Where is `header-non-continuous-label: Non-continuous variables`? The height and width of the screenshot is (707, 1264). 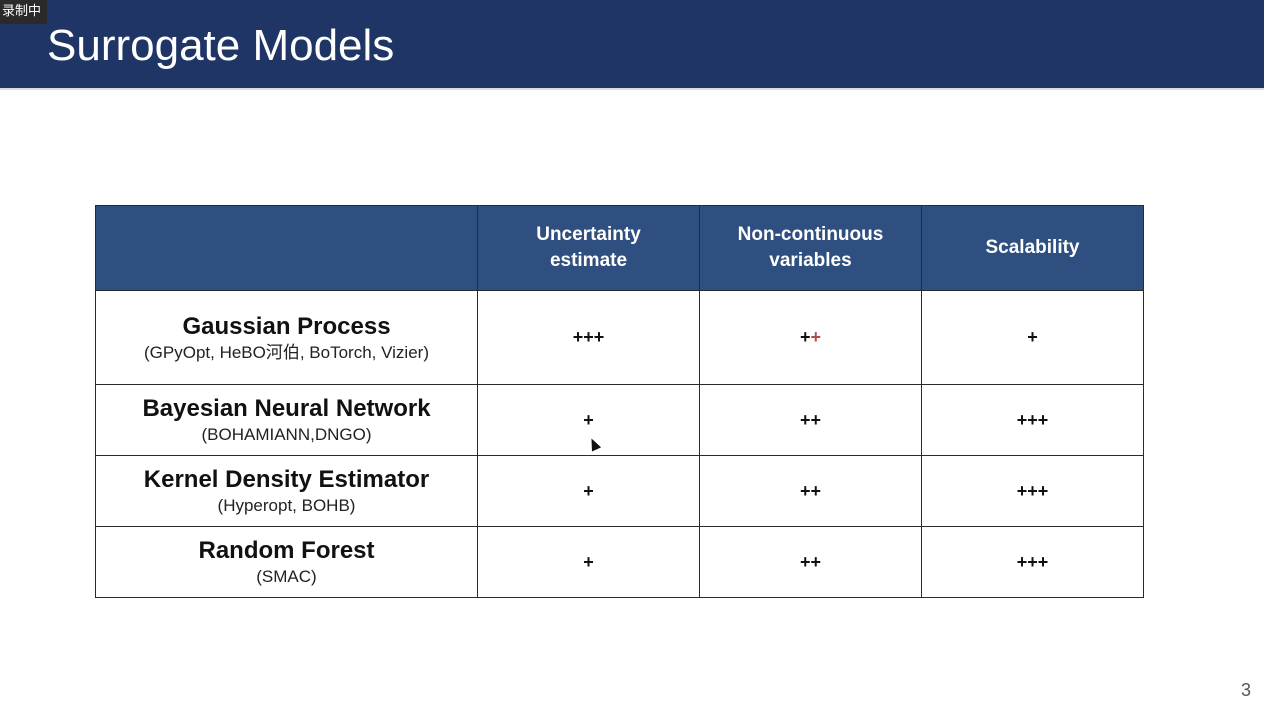
header-non-continuous-label: Non-continuous variables is located at coordinates (810, 247).